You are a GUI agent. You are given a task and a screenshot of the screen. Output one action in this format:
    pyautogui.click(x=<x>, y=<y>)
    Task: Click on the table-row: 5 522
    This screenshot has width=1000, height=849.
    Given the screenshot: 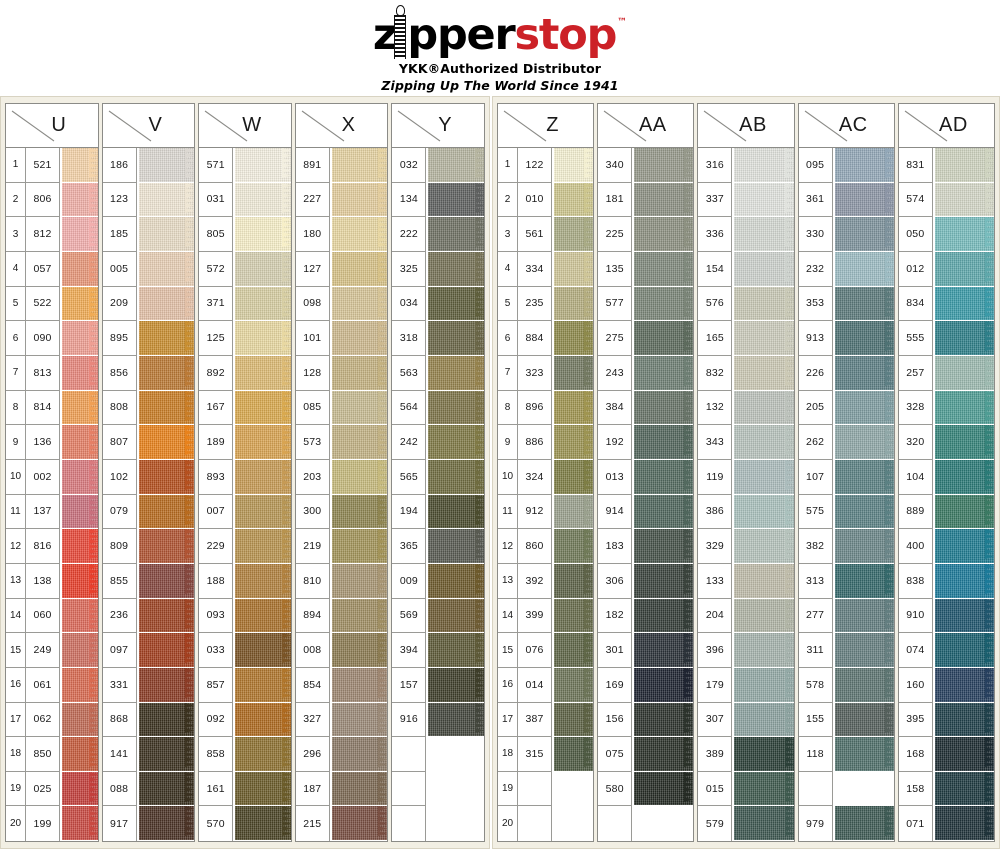 What is the action you would take?
    pyautogui.click(x=52, y=304)
    